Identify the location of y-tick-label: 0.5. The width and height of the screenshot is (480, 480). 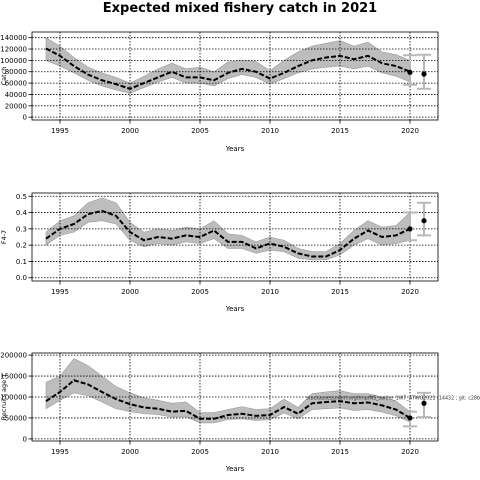
(21, 197).